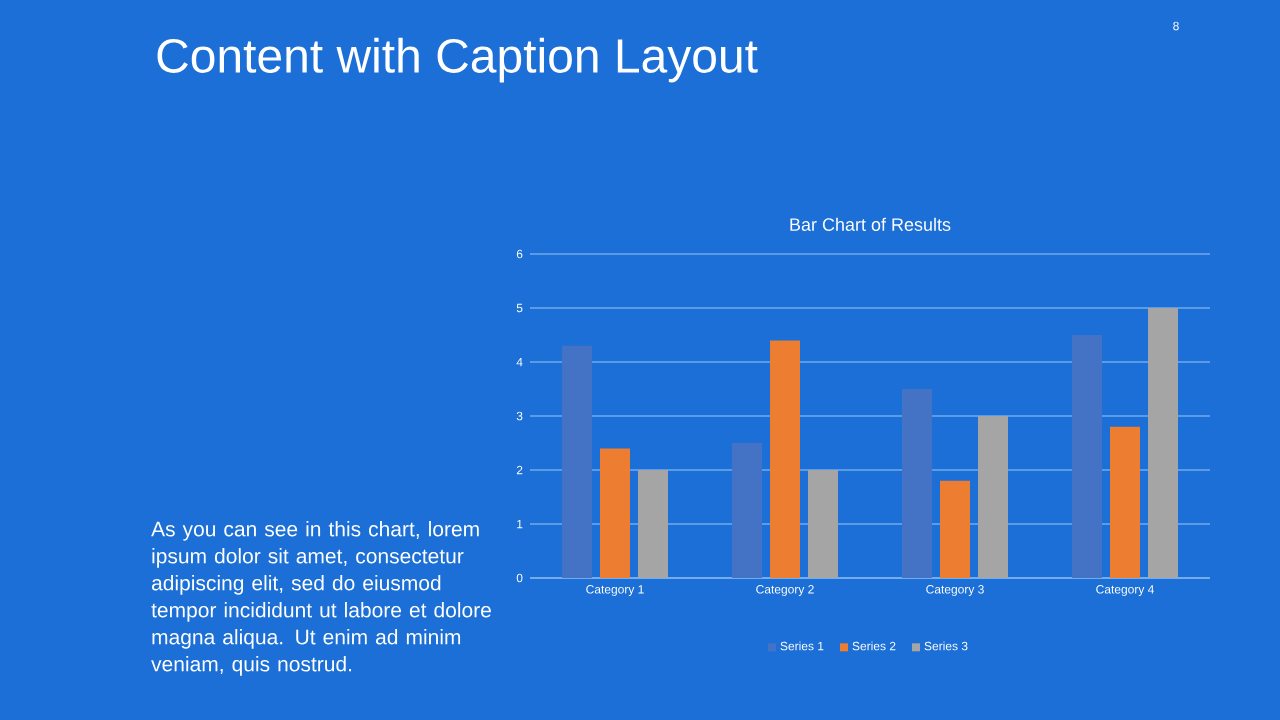 The image size is (1280, 720). Describe the element at coordinates (870, 224) in the screenshot. I see `chart-title: Bar Chart of Results` at that location.